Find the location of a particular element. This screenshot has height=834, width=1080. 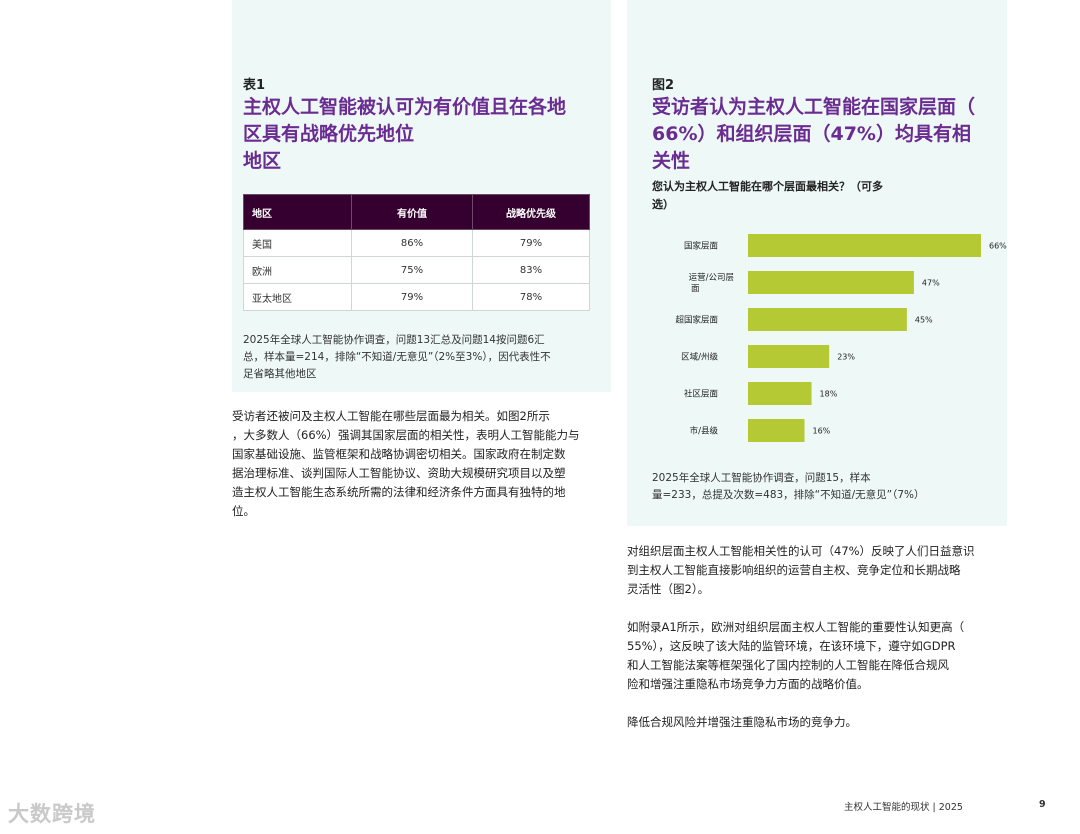

question-line: 选） is located at coordinates (663, 204).